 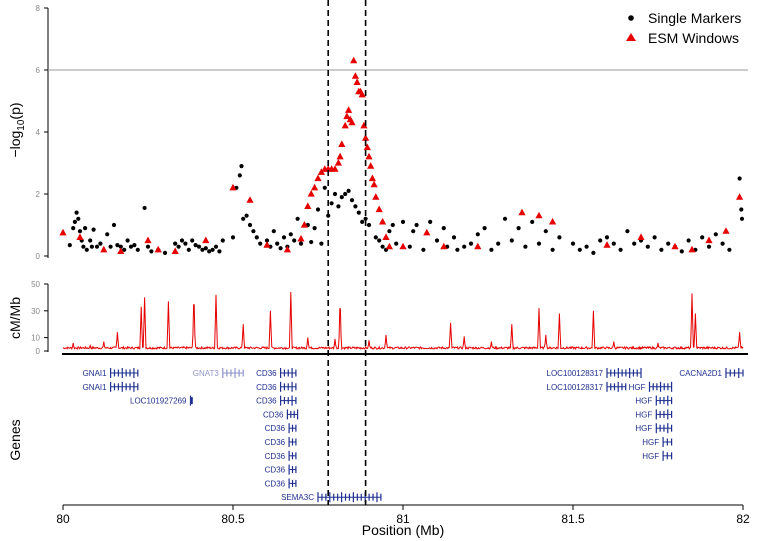 I want to click on x-tick-label: 80, so click(x=63, y=519).